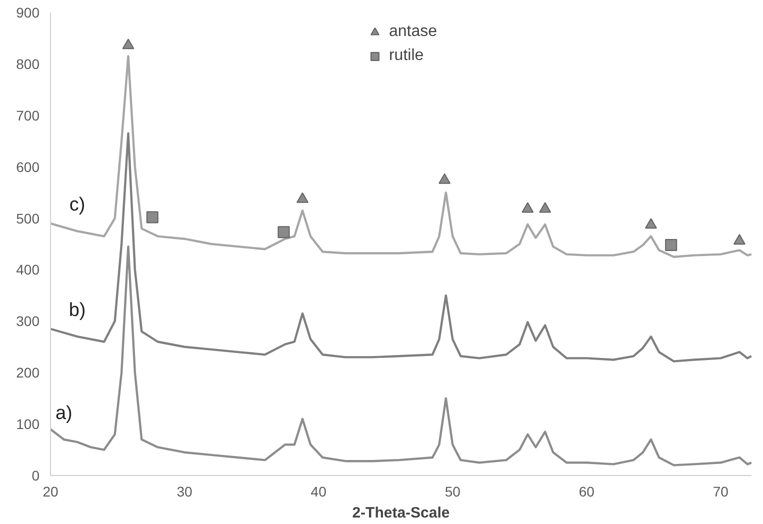  Describe the element at coordinates (77, 311) in the screenshot. I see `series-label: b)` at that location.